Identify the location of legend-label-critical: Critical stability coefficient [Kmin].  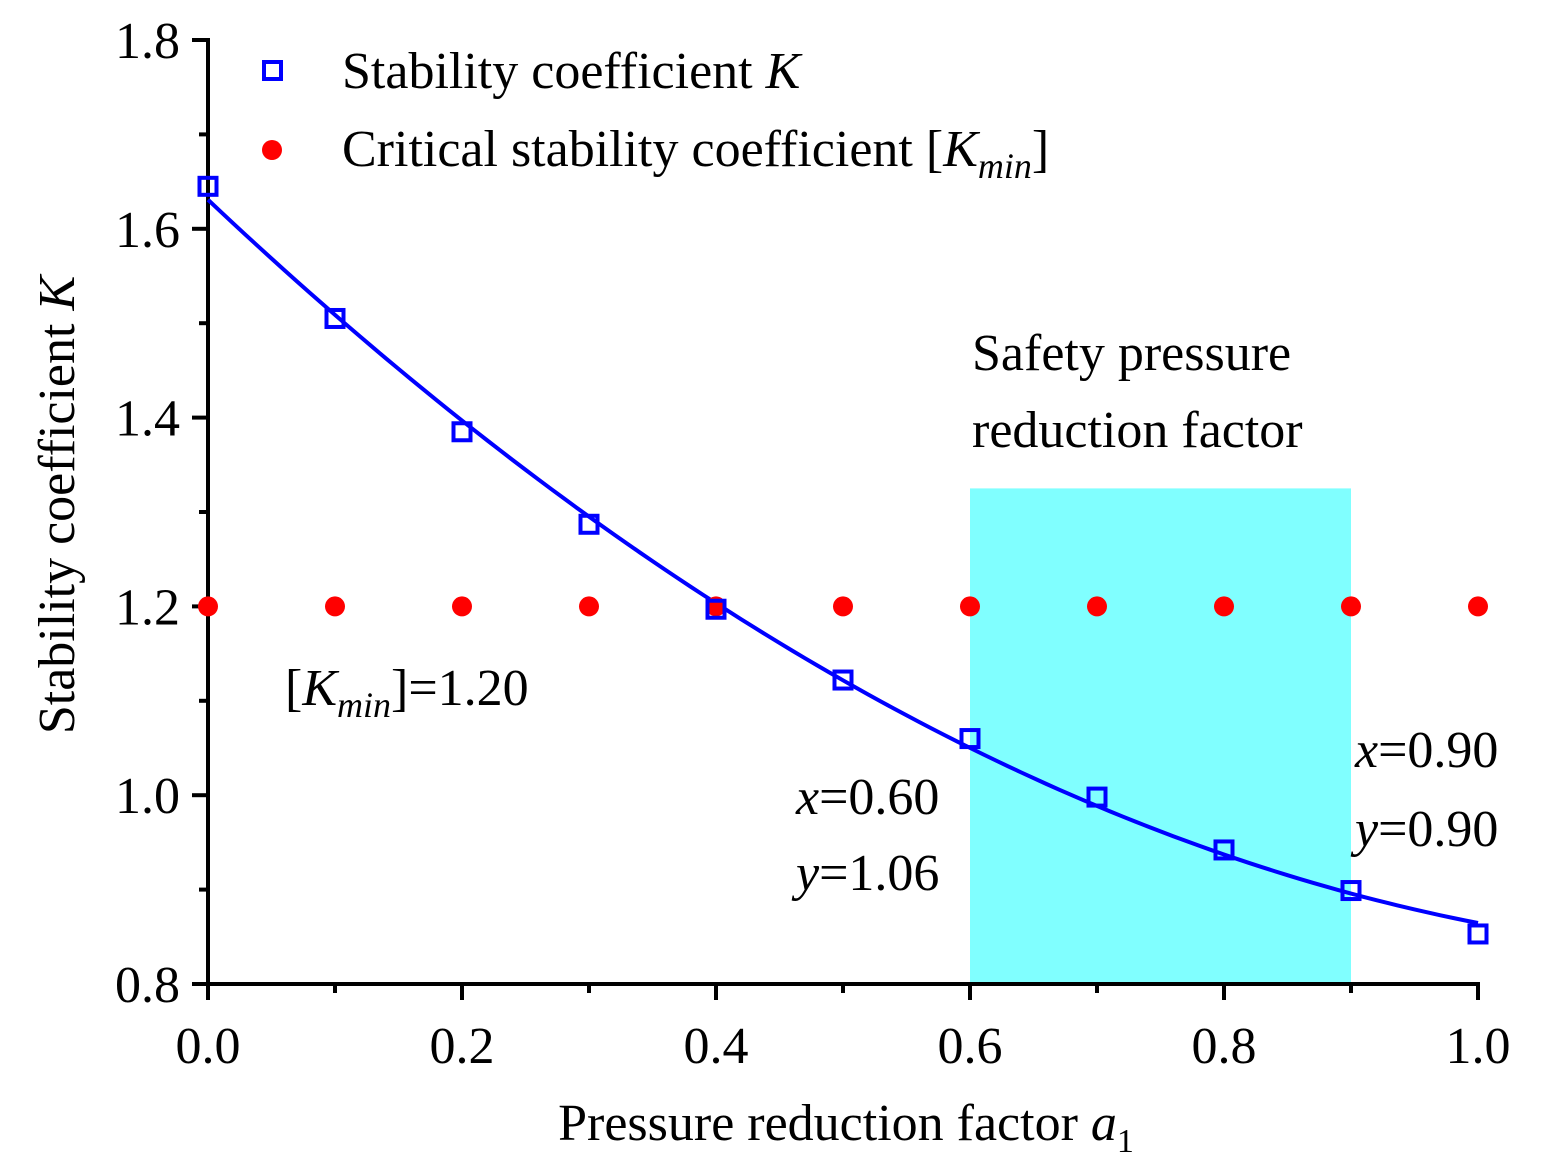
(695, 153).